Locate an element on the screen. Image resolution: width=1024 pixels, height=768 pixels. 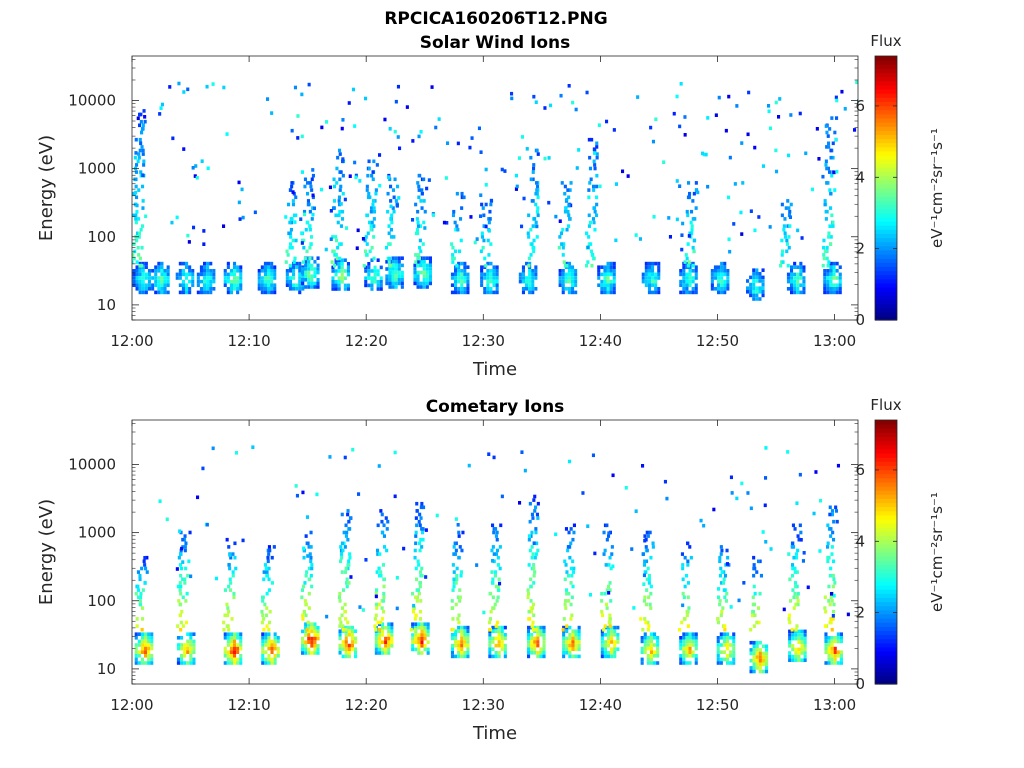
y-axis-label: Energy (eV) is located at coordinates (46, 552).